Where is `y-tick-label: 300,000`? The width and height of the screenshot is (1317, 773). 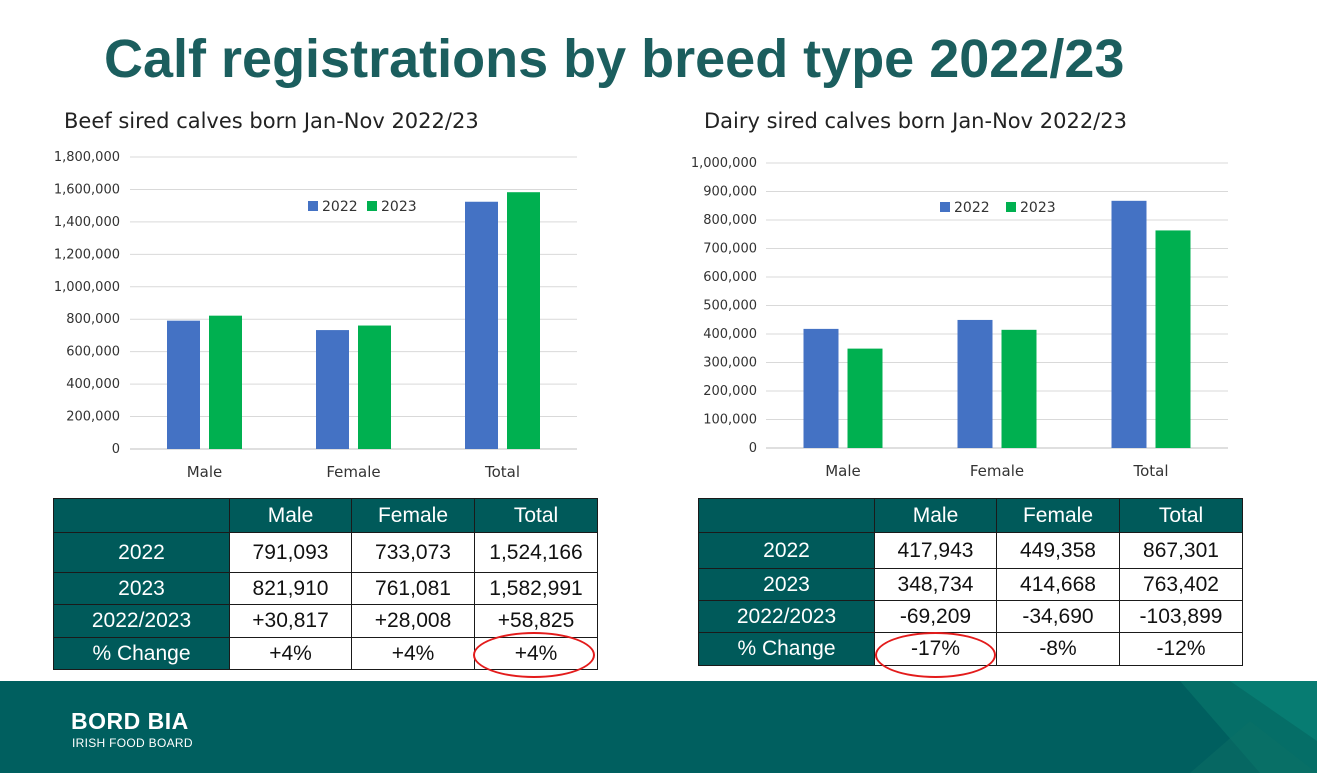 y-tick-label: 300,000 is located at coordinates (730, 363).